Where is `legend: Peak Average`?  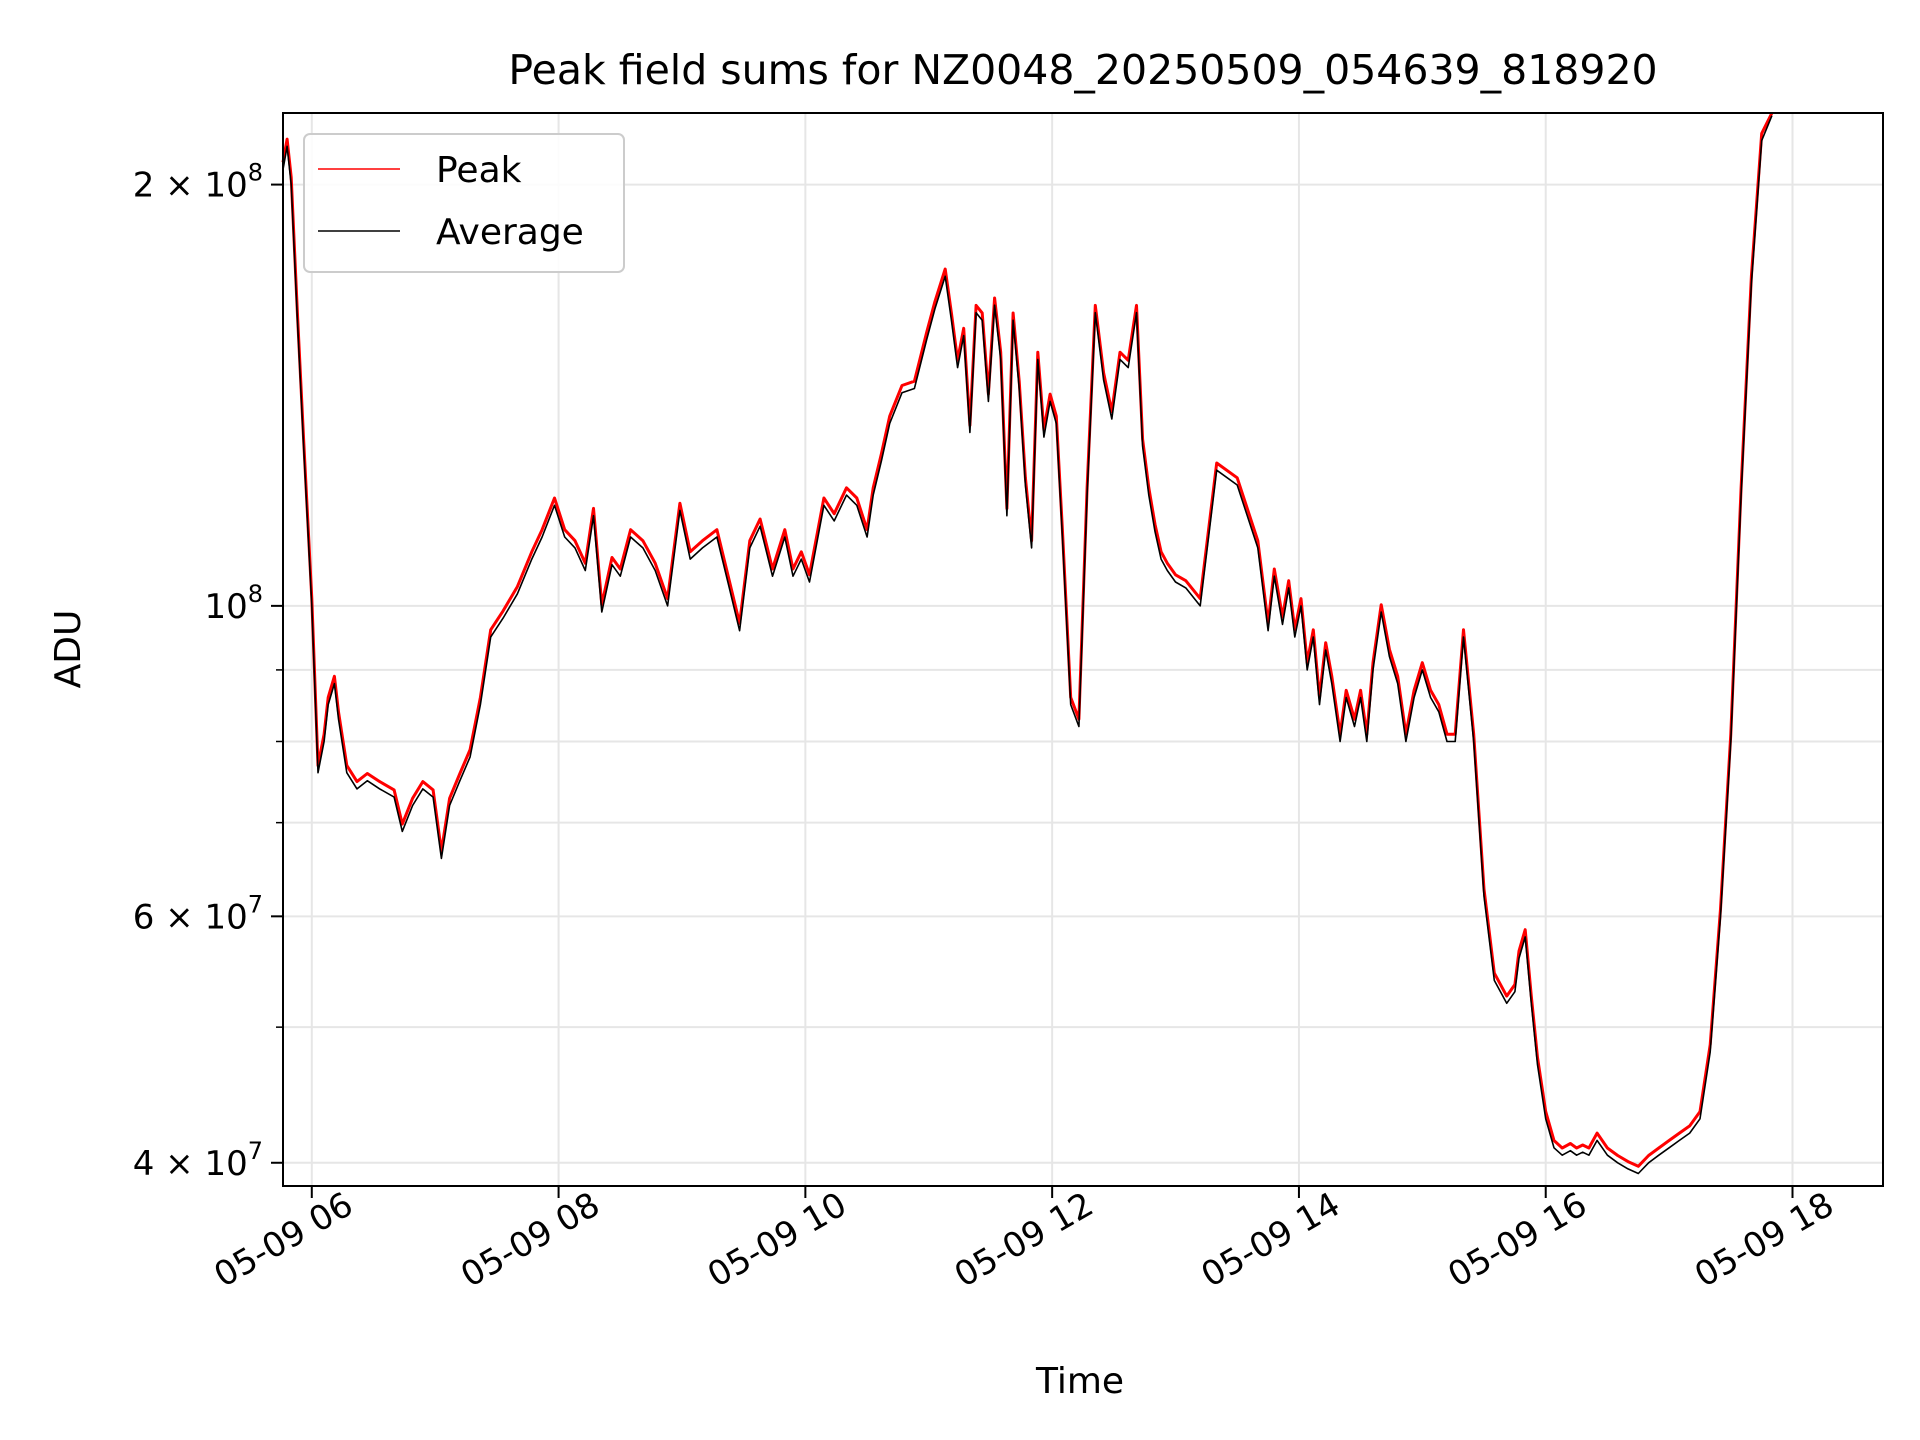
legend: Peak Average is located at coordinates (464, 203).